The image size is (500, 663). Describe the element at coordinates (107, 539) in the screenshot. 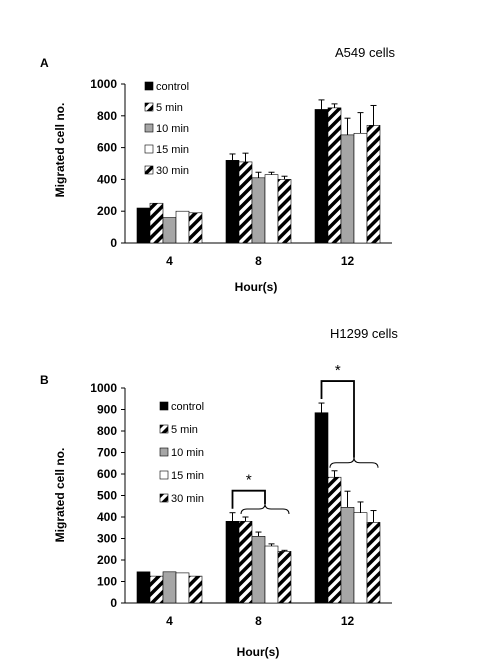

I see `y-tick-label: 300` at that location.